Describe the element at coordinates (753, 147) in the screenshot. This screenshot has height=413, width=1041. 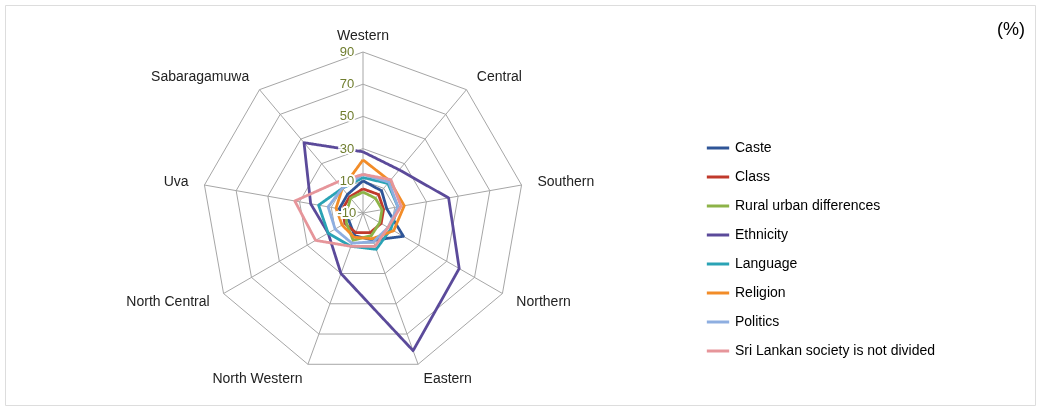
I see `legend-label: Caste` at that location.